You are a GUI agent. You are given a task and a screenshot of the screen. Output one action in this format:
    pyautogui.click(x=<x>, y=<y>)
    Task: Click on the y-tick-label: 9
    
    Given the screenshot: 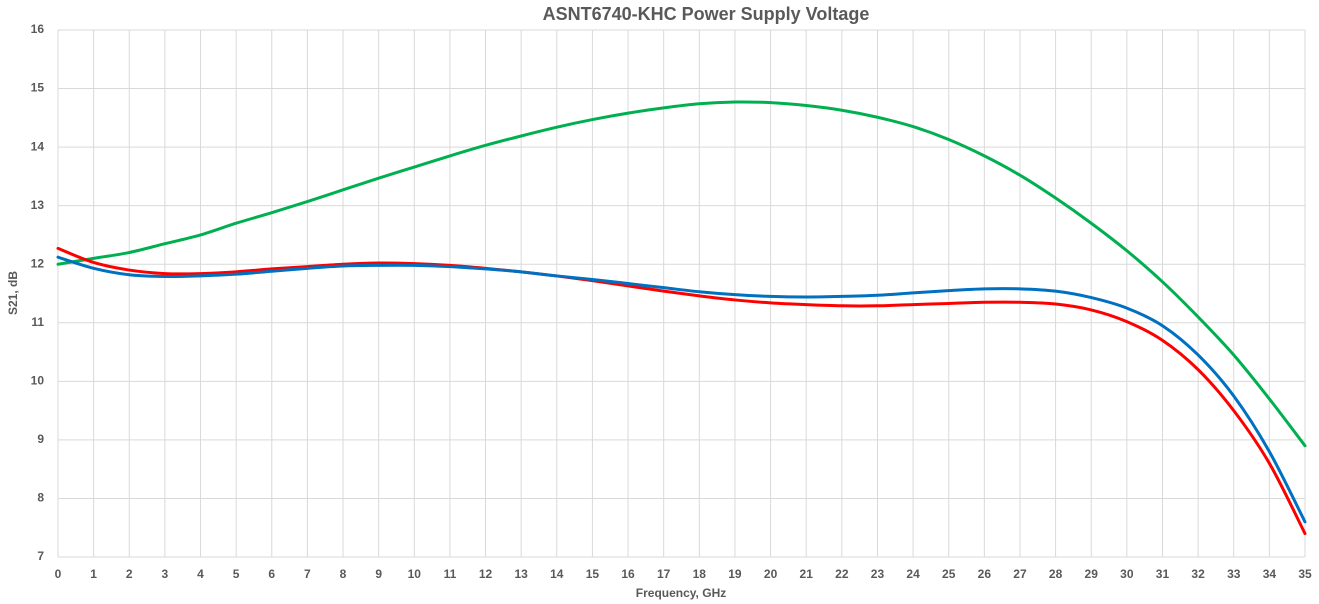 What is the action you would take?
    pyautogui.click(x=40, y=439)
    